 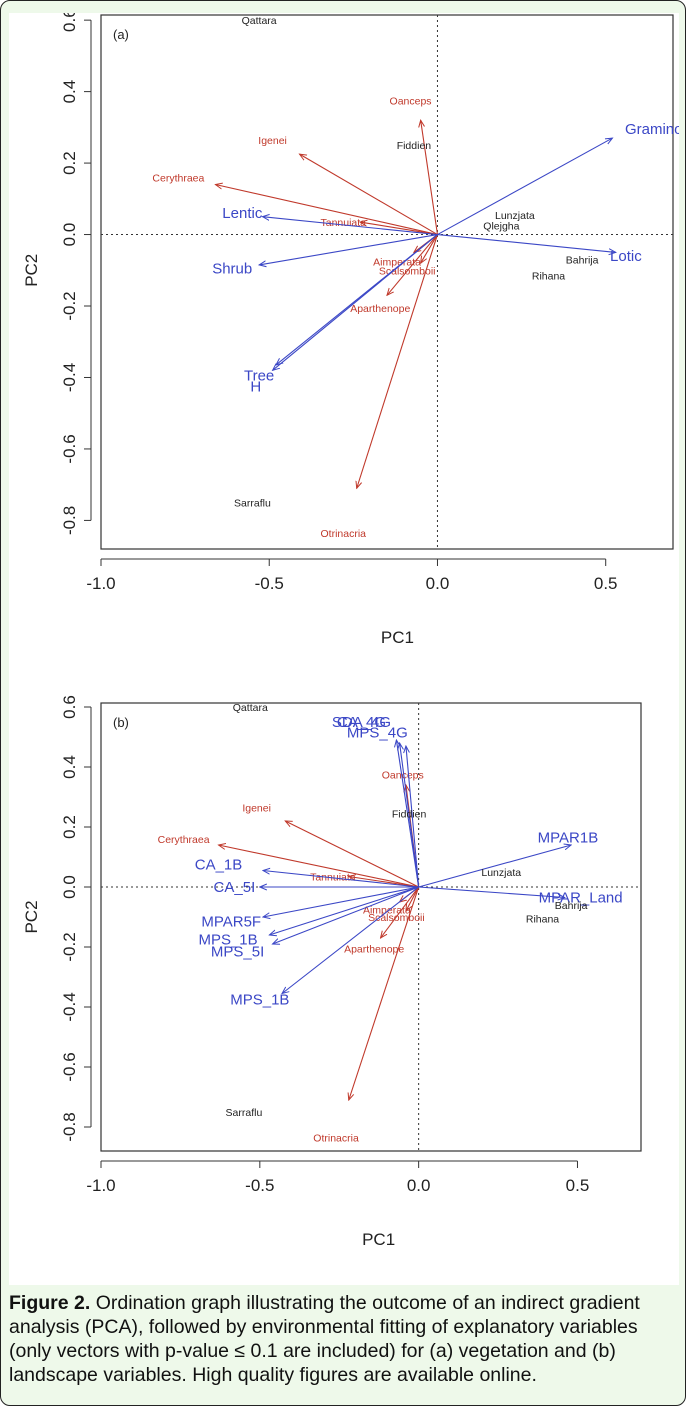 What do you see at coordinates (626, 256) in the screenshot?
I see `env-label: Lotic` at bounding box center [626, 256].